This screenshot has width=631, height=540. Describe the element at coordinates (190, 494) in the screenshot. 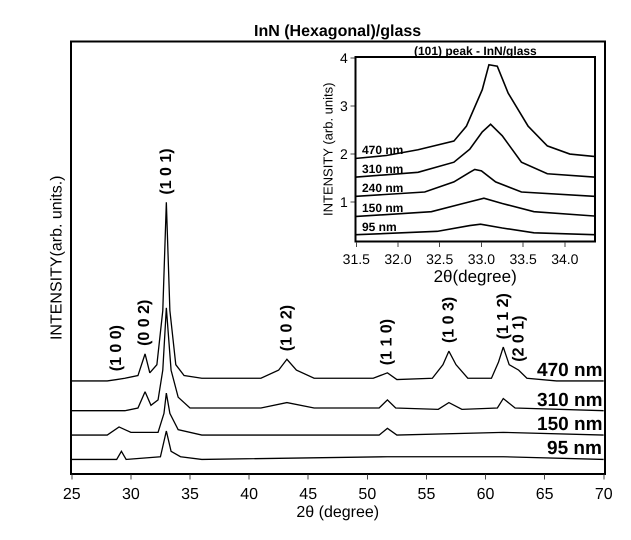

I see `x-tick-label: 35` at that location.